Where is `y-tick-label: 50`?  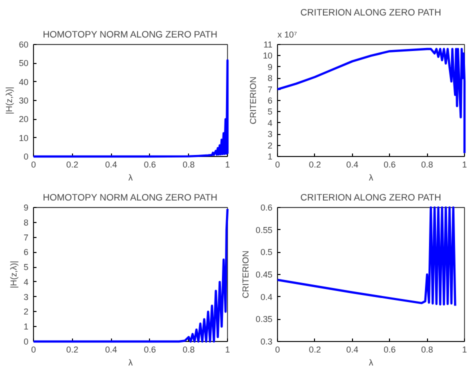
y-tick-label: 50 is located at coordinates (23, 63).